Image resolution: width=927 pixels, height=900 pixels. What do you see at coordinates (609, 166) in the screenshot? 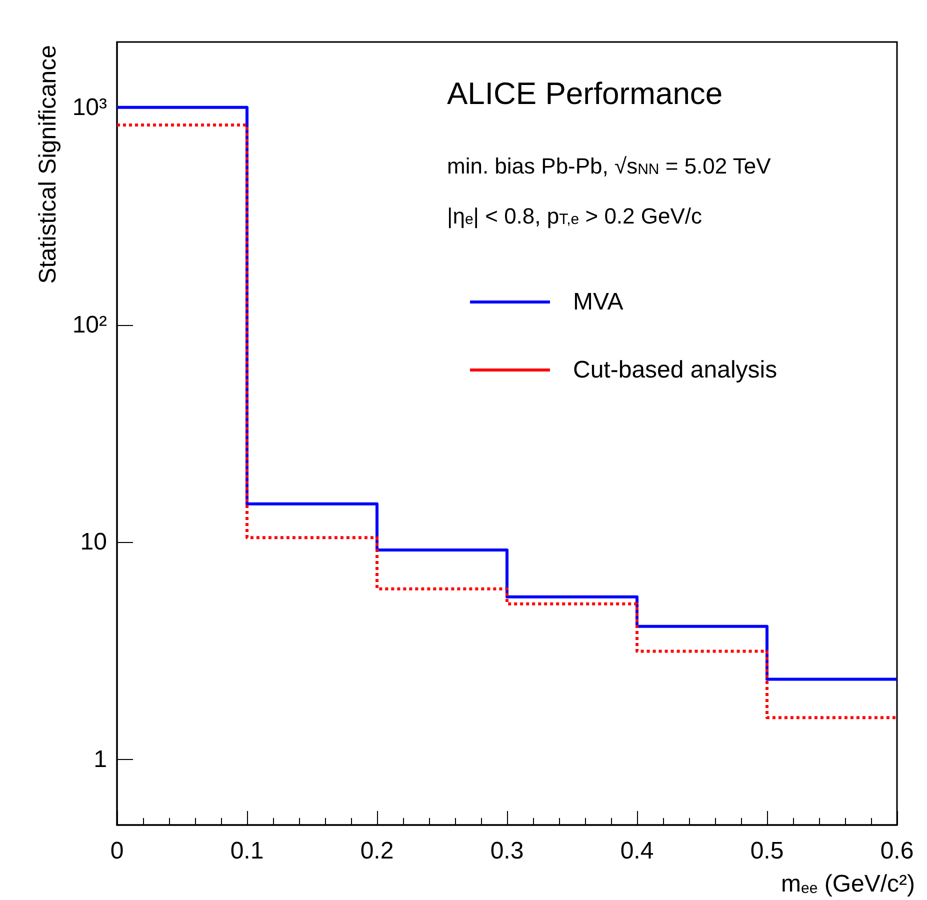
I see `annotation: min. bias Pb-Pb, √sNN = 5.02 TeV` at bounding box center [609, 166].